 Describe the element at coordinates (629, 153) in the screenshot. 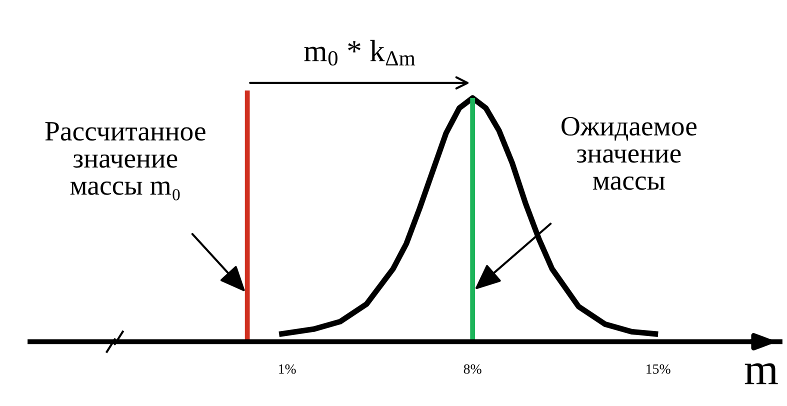

I see `annotation: Ожидаемое значение массы` at that location.